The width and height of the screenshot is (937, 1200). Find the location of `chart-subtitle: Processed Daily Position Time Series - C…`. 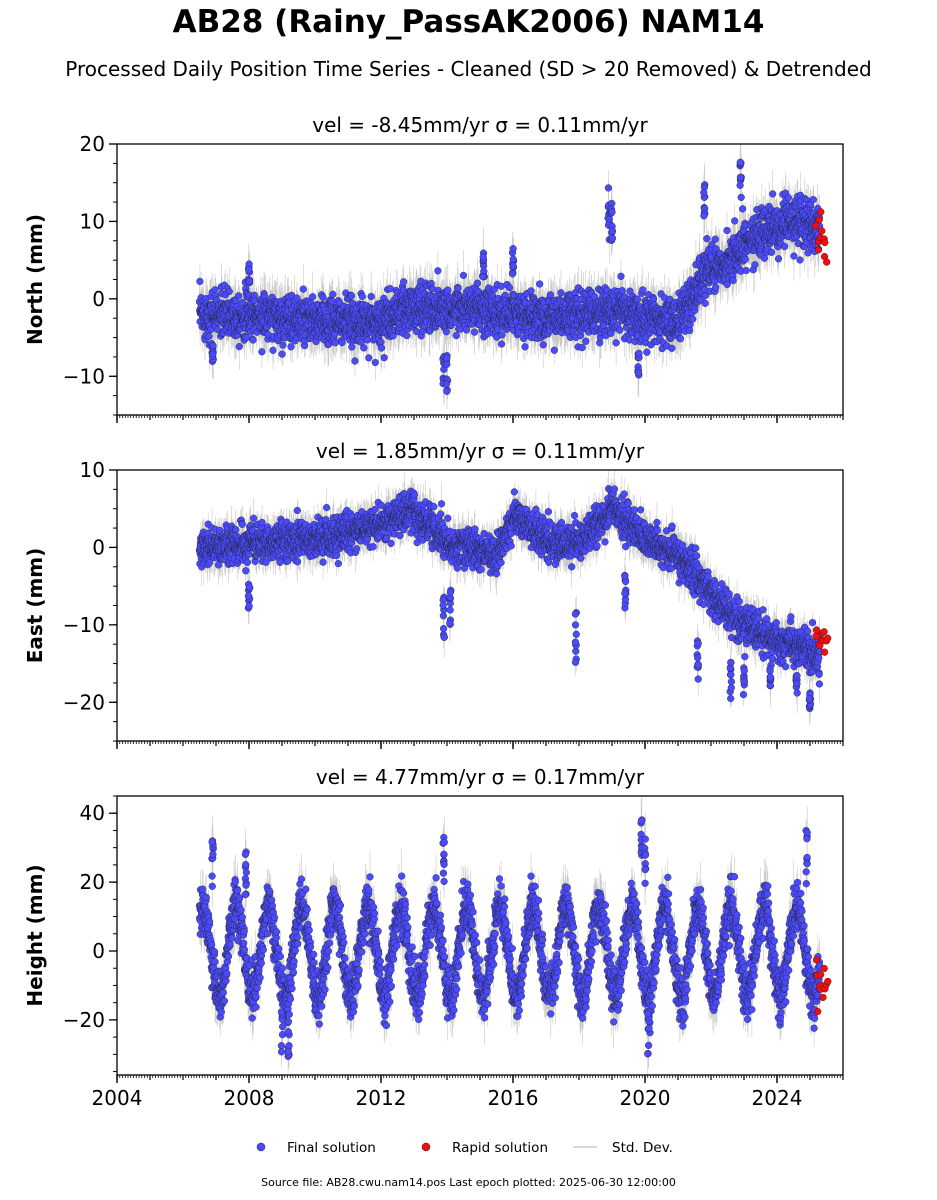

chart-subtitle: Processed Daily Position Time Series - C… is located at coordinates (468, 69).